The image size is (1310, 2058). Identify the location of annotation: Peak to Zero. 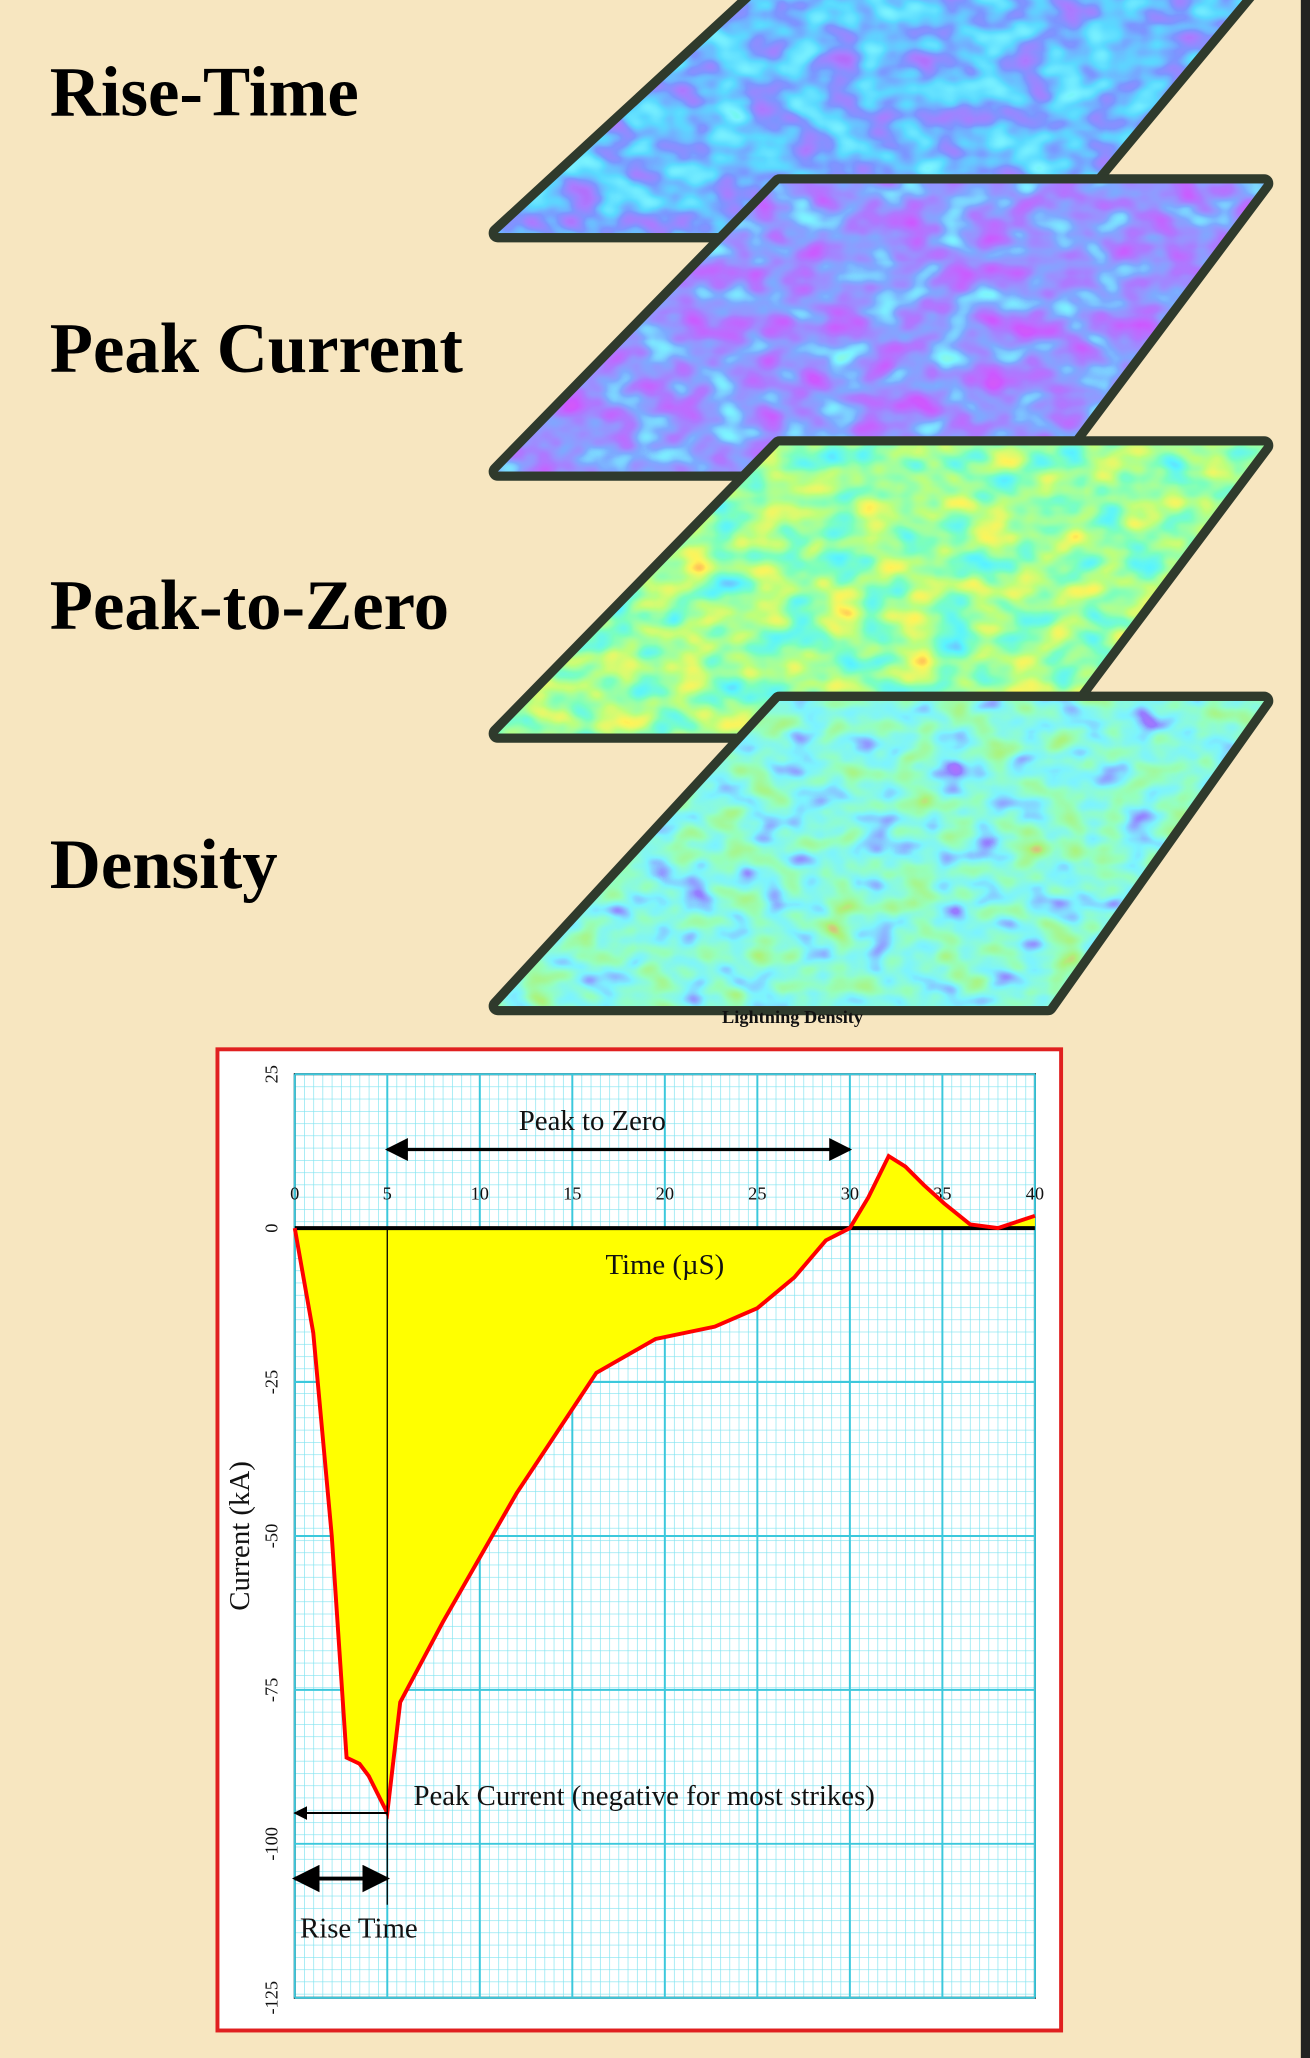
(592, 1121).